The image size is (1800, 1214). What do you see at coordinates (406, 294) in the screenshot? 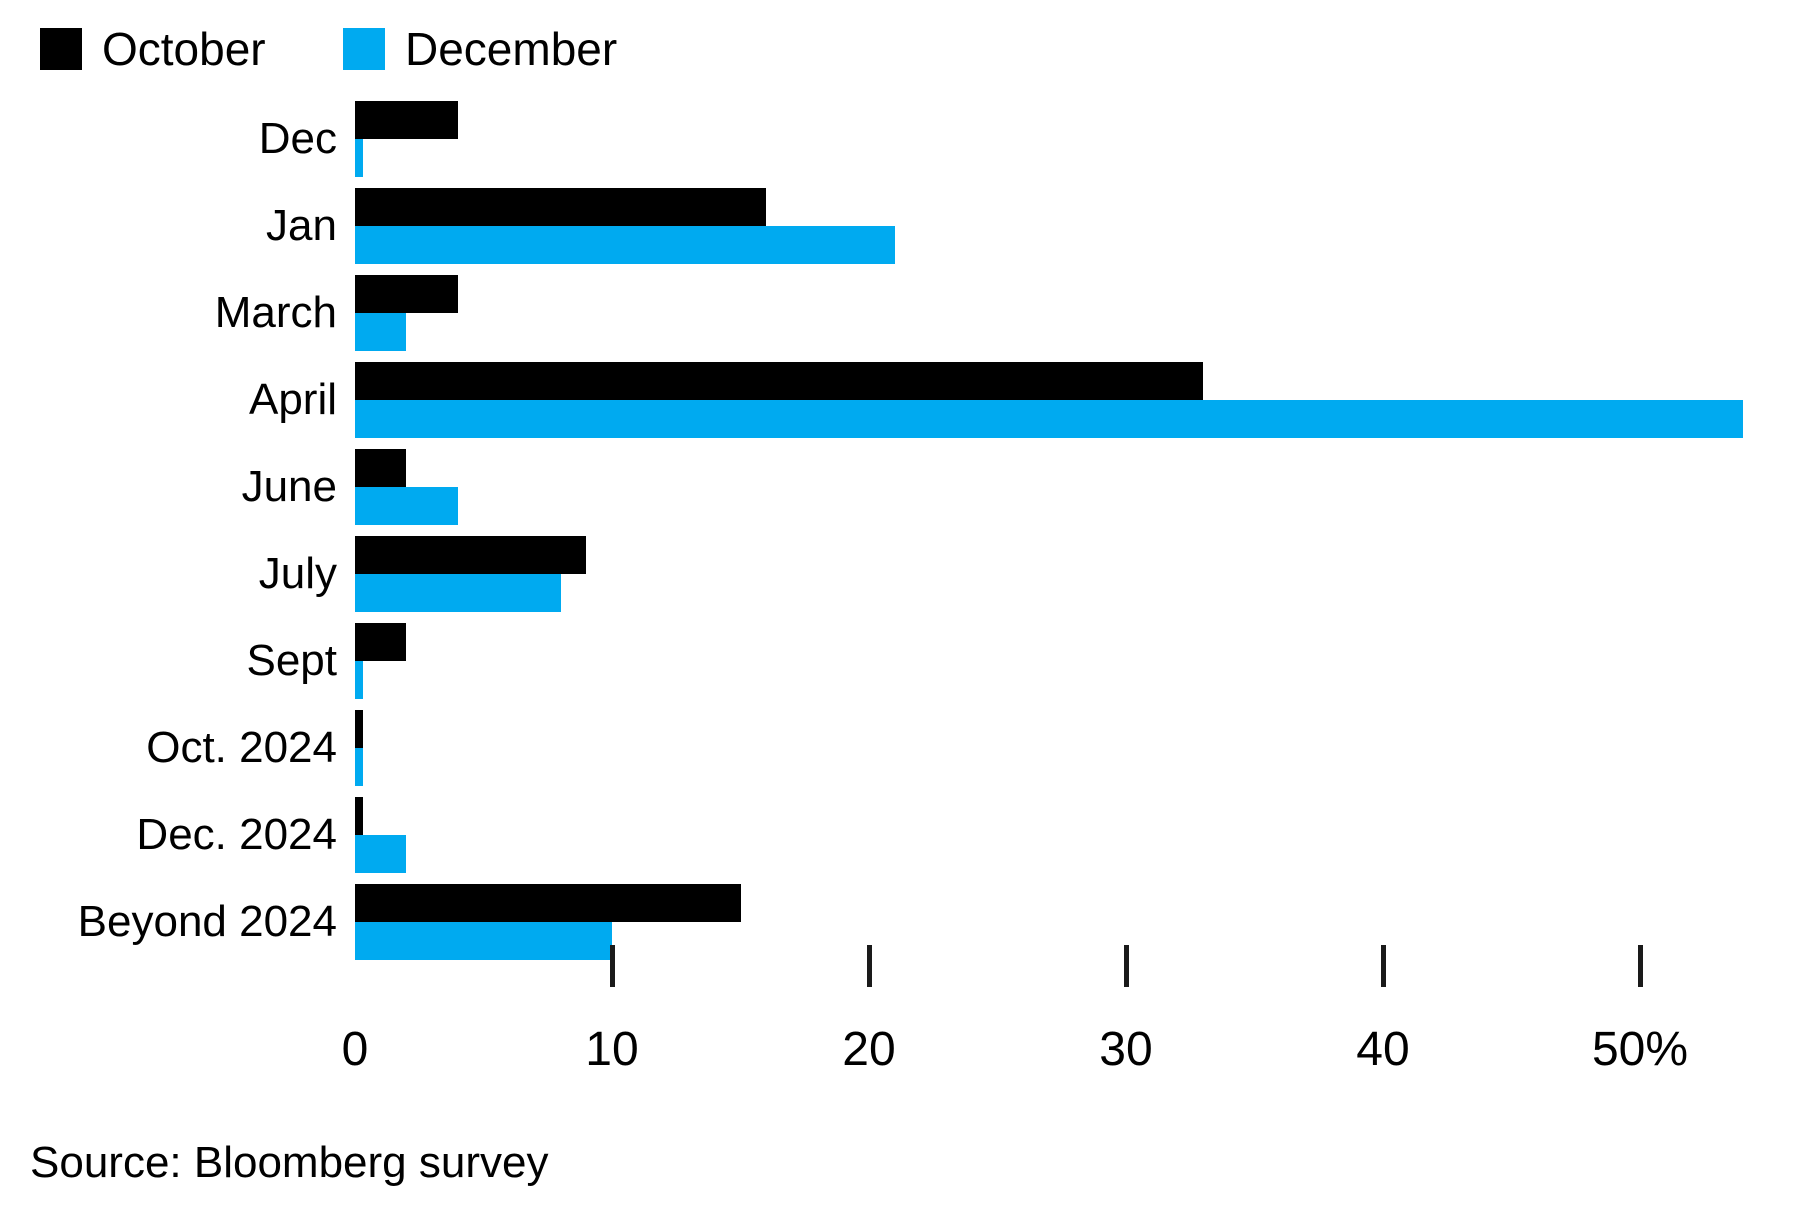
I see `bar-october-march` at bounding box center [406, 294].